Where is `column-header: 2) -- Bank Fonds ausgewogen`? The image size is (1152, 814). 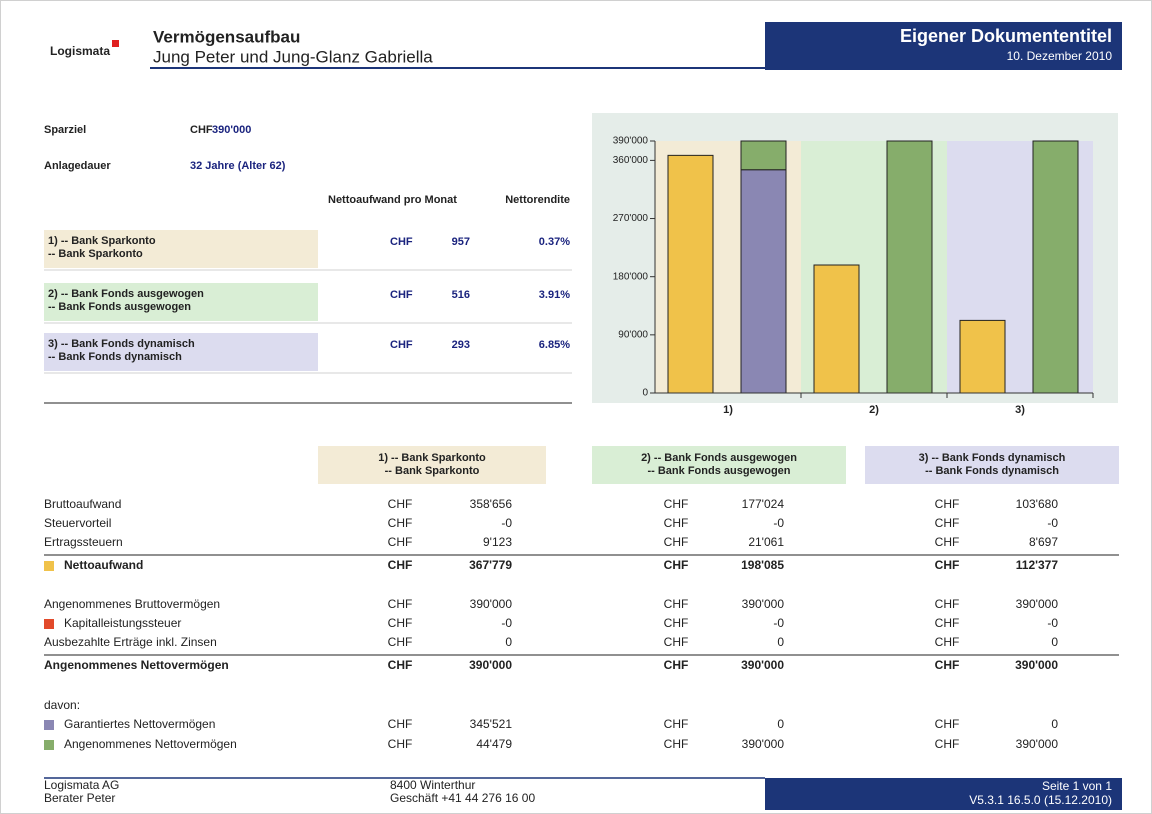 column-header: 2) -- Bank Fonds ausgewogen is located at coordinates (719, 458).